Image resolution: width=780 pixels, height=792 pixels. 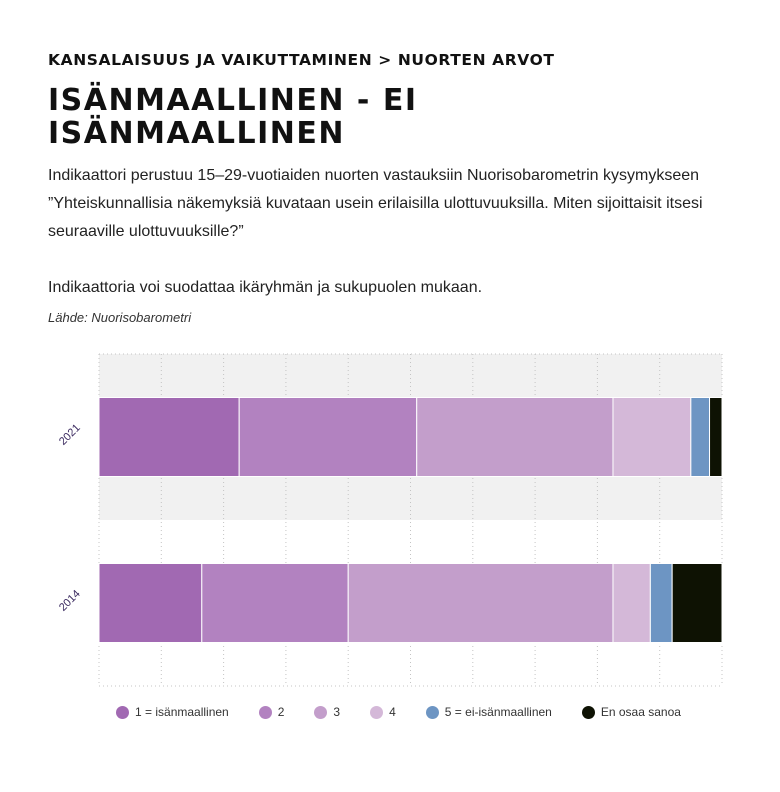 I want to click on legend-label: En osaa sanoa, so click(x=640, y=712).